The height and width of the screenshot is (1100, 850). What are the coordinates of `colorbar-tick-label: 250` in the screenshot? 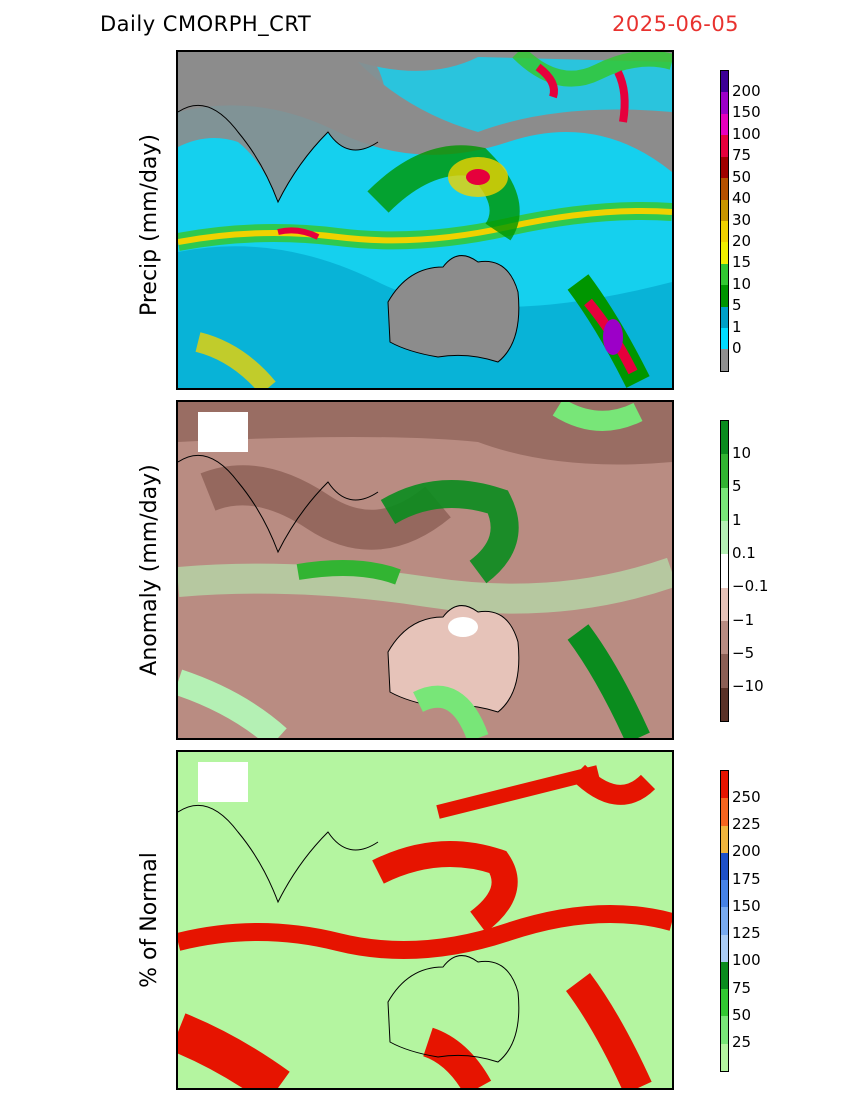 It's located at (746, 796).